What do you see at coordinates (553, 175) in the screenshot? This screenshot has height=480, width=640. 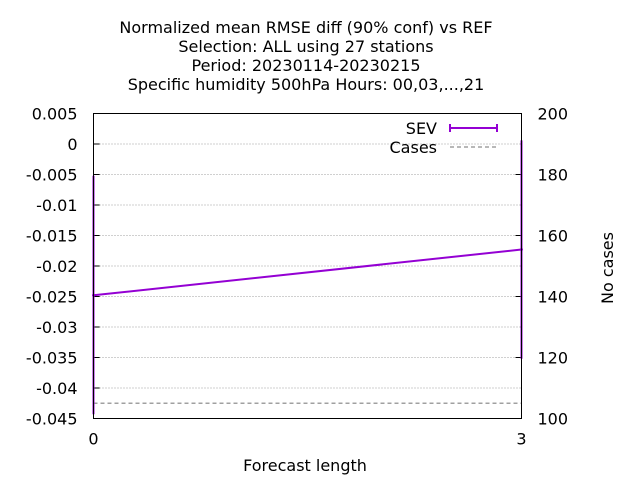 I see `y2-tick-label: 180` at bounding box center [553, 175].